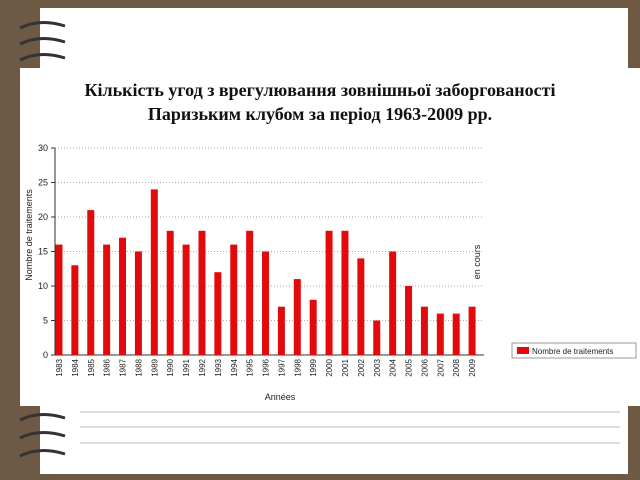 The height and width of the screenshot is (480, 640). I want to click on y-tick-label: 5, so click(45, 321).